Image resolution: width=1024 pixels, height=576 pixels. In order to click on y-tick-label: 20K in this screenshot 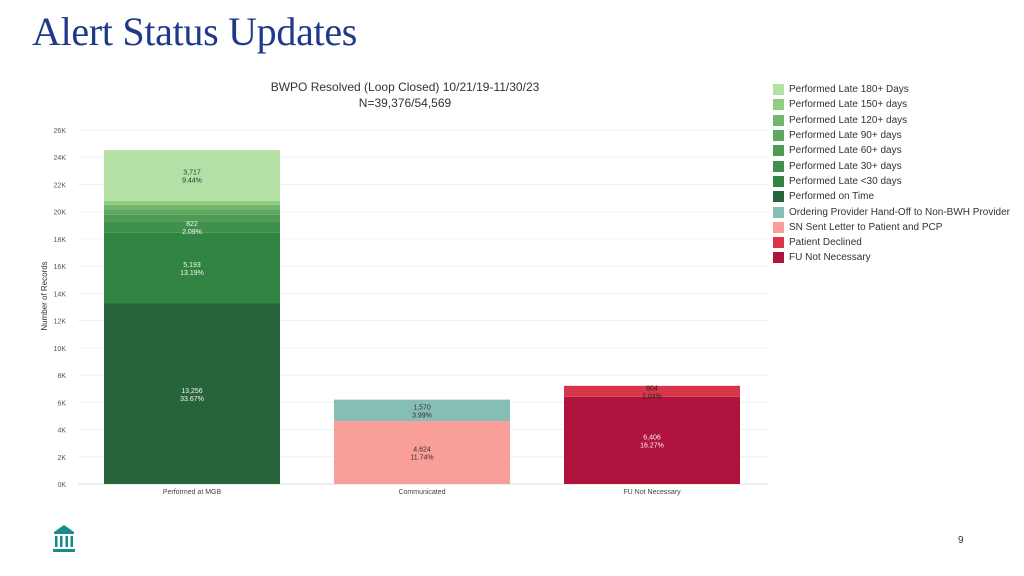, I will do `click(60, 213)`.